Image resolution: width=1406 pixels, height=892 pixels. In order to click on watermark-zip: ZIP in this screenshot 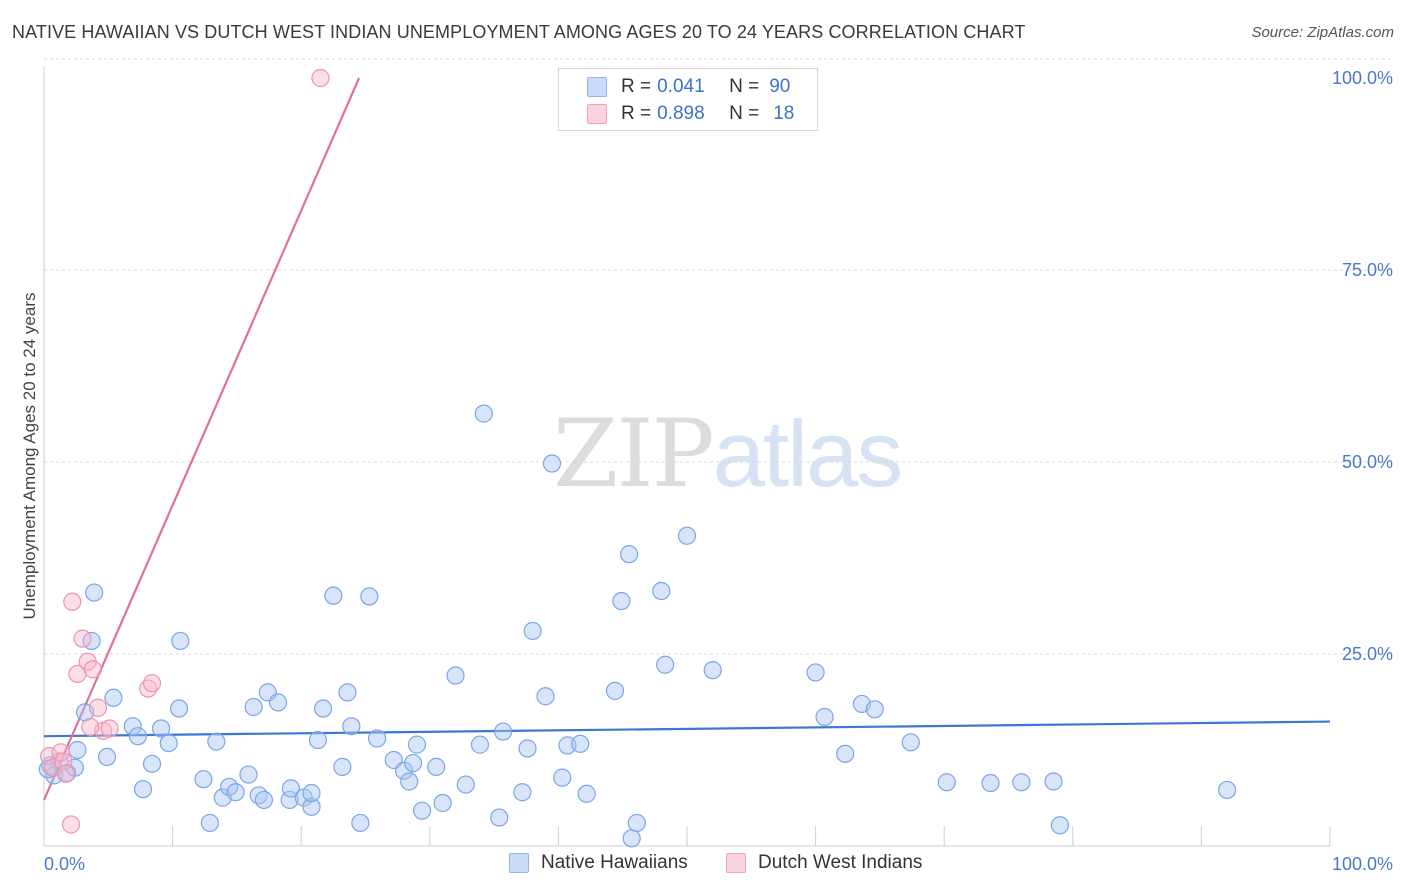, I will do `click(634, 454)`.